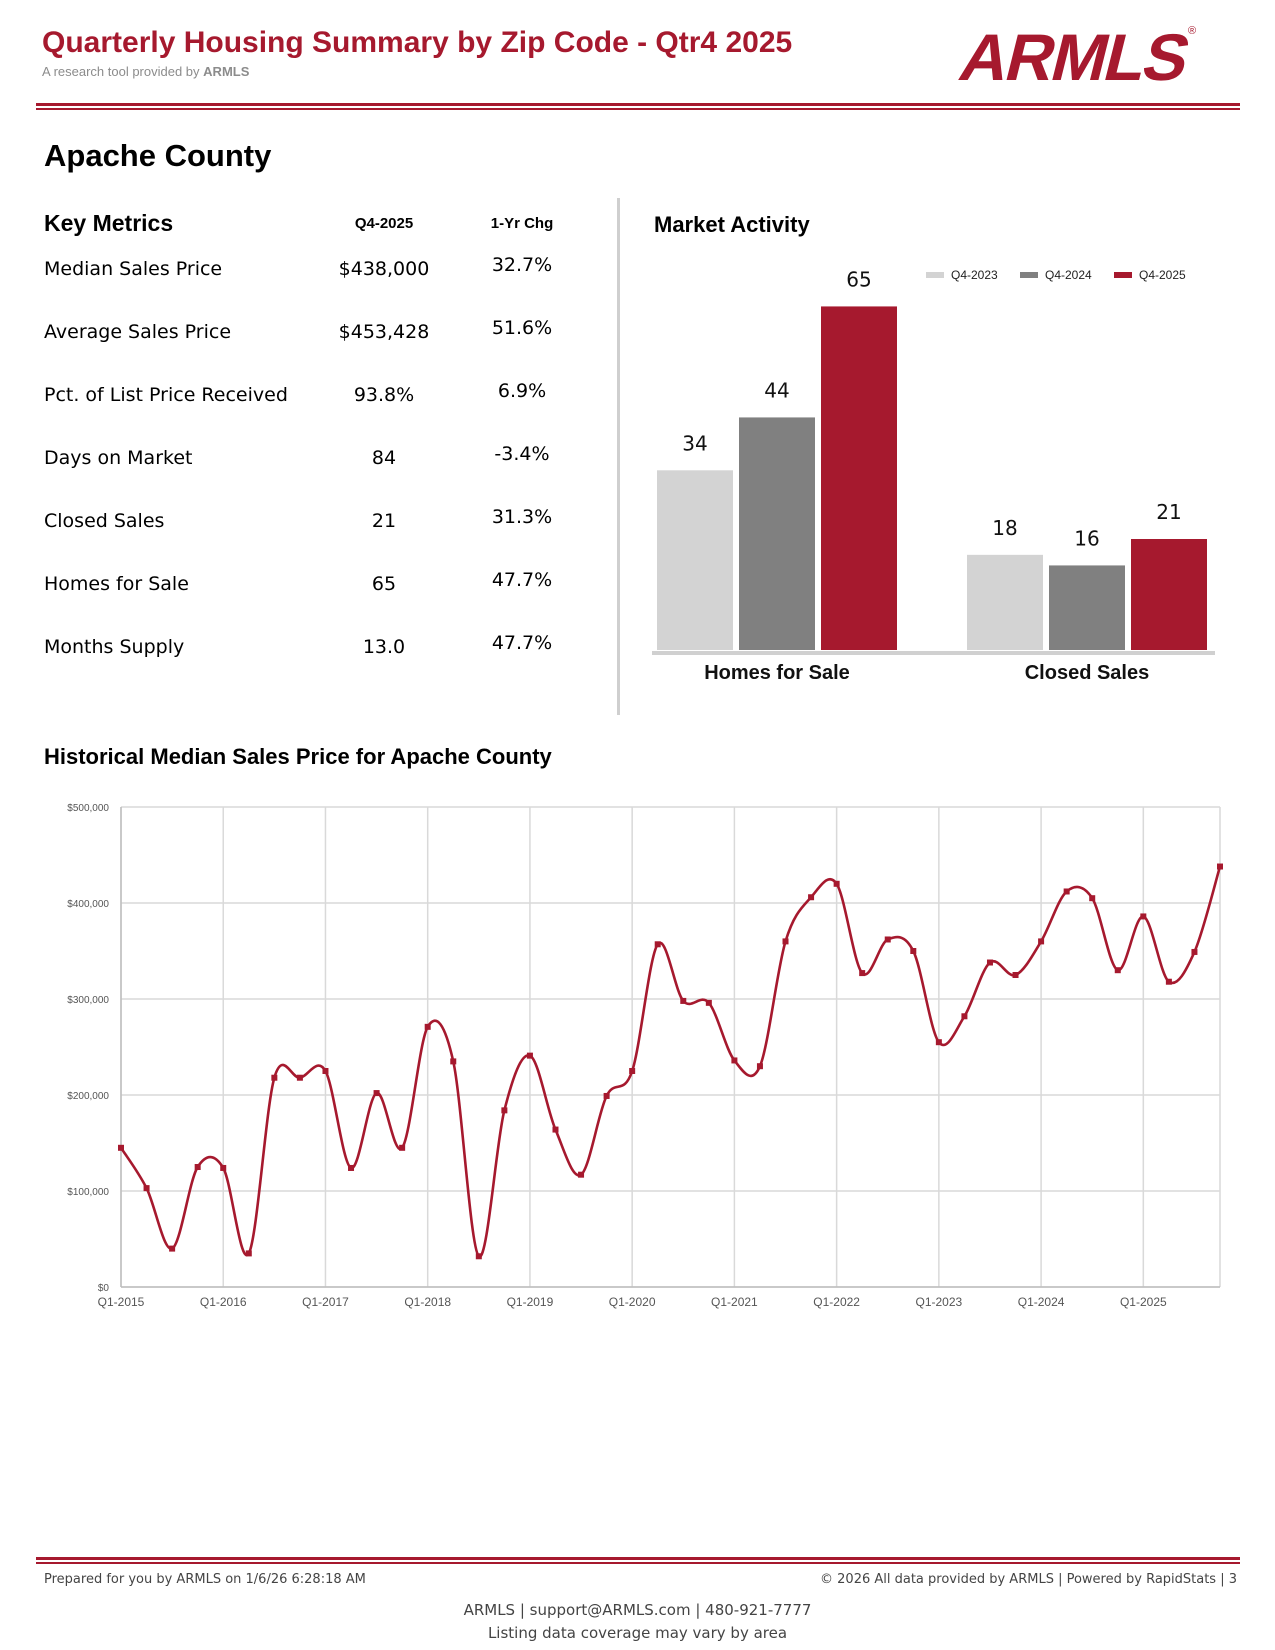 The image size is (1275, 1650). What do you see at coordinates (104, 521) in the screenshot?
I see `metric-label: Closed Sales` at bounding box center [104, 521].